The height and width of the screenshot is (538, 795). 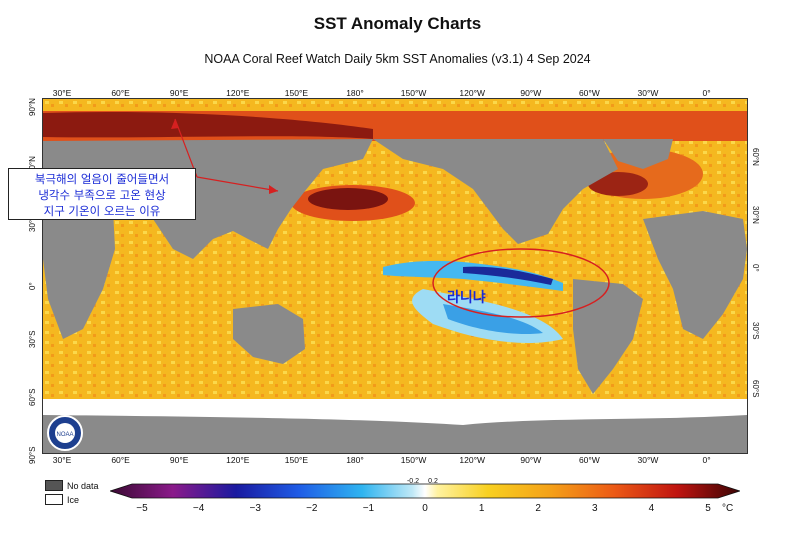 What do you see at coordinates (755, 157) in the screenshot?
I see `latitude-label-right: 60°N` at bounding box center [755, 157].